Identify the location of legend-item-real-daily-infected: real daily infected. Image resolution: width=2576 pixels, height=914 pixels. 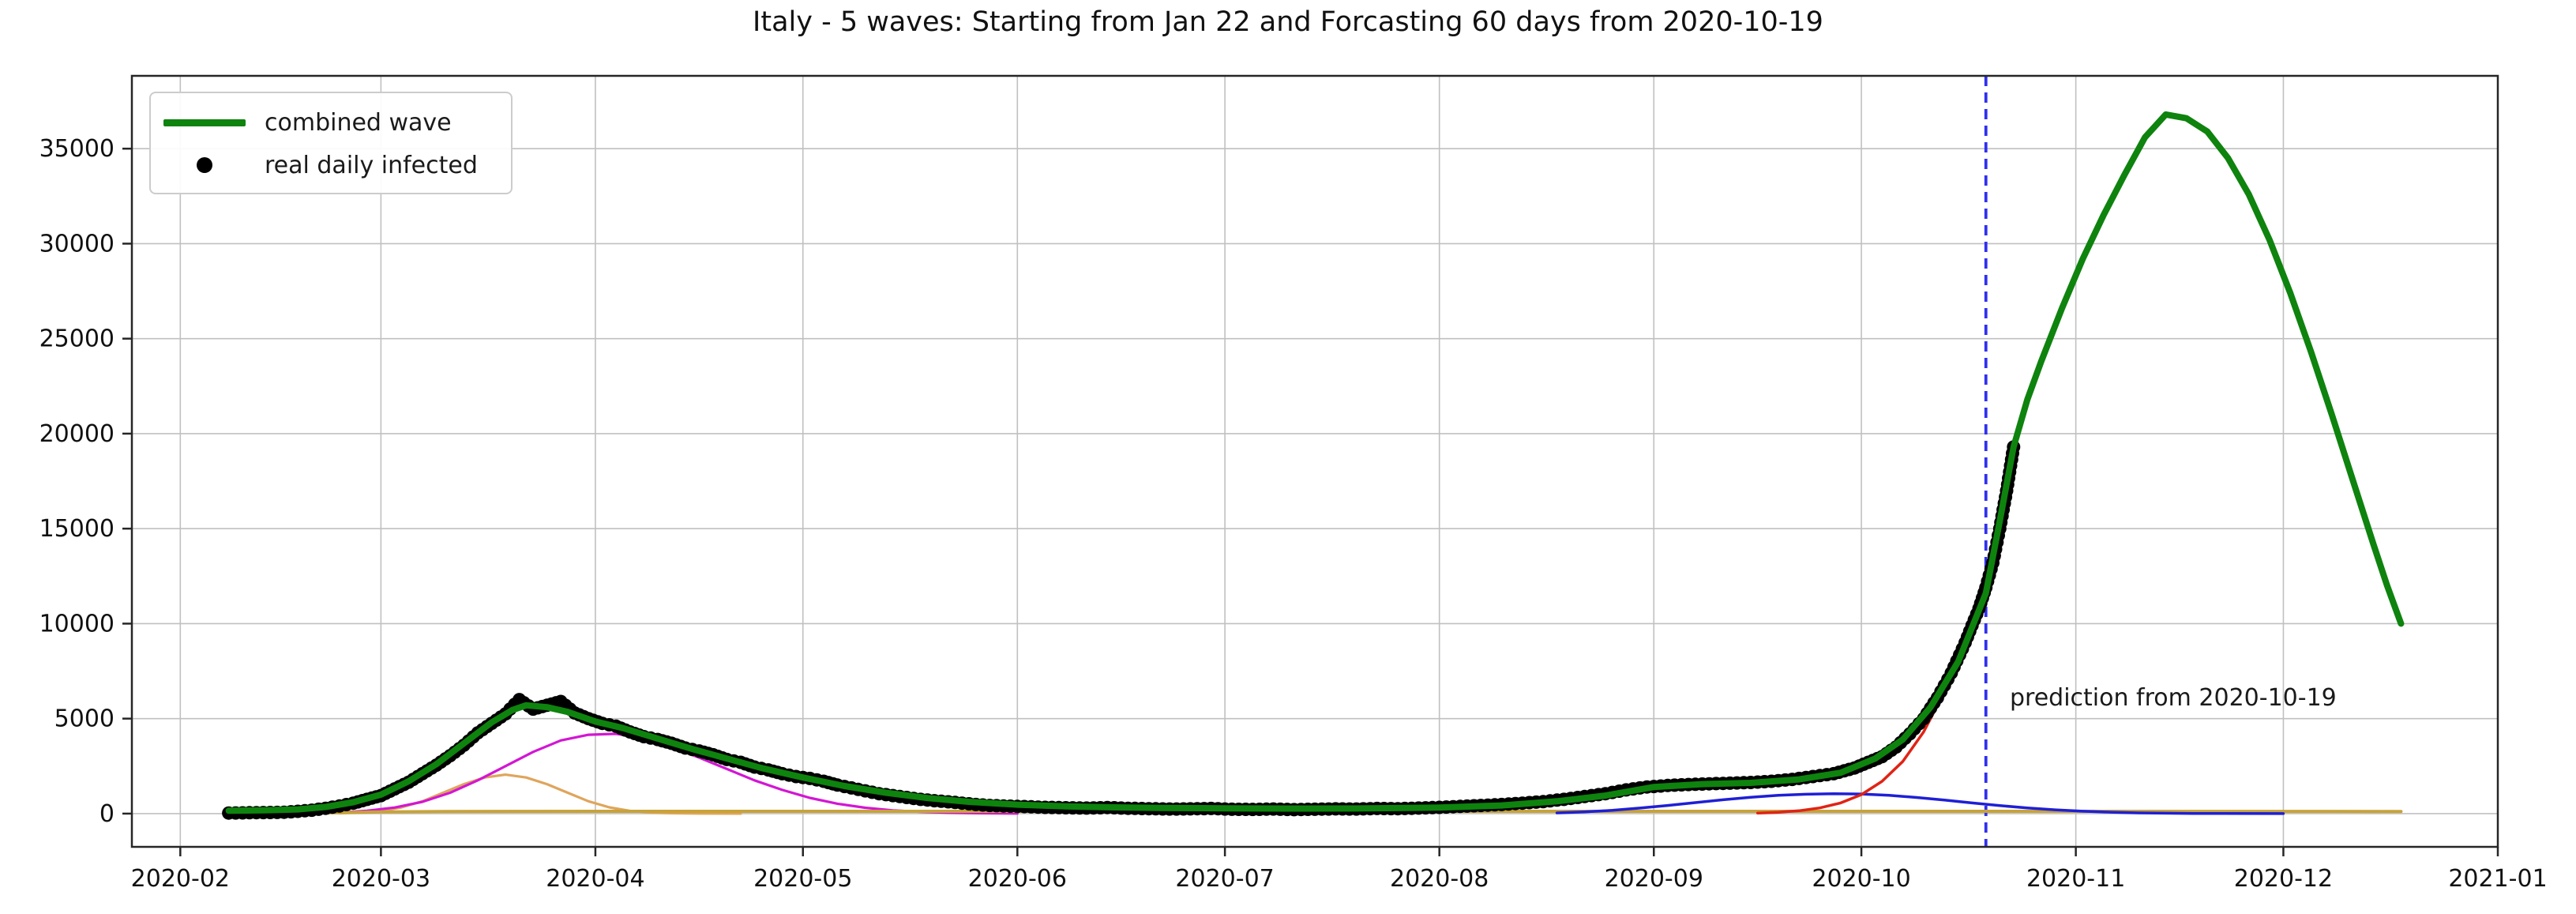
(330, 165).